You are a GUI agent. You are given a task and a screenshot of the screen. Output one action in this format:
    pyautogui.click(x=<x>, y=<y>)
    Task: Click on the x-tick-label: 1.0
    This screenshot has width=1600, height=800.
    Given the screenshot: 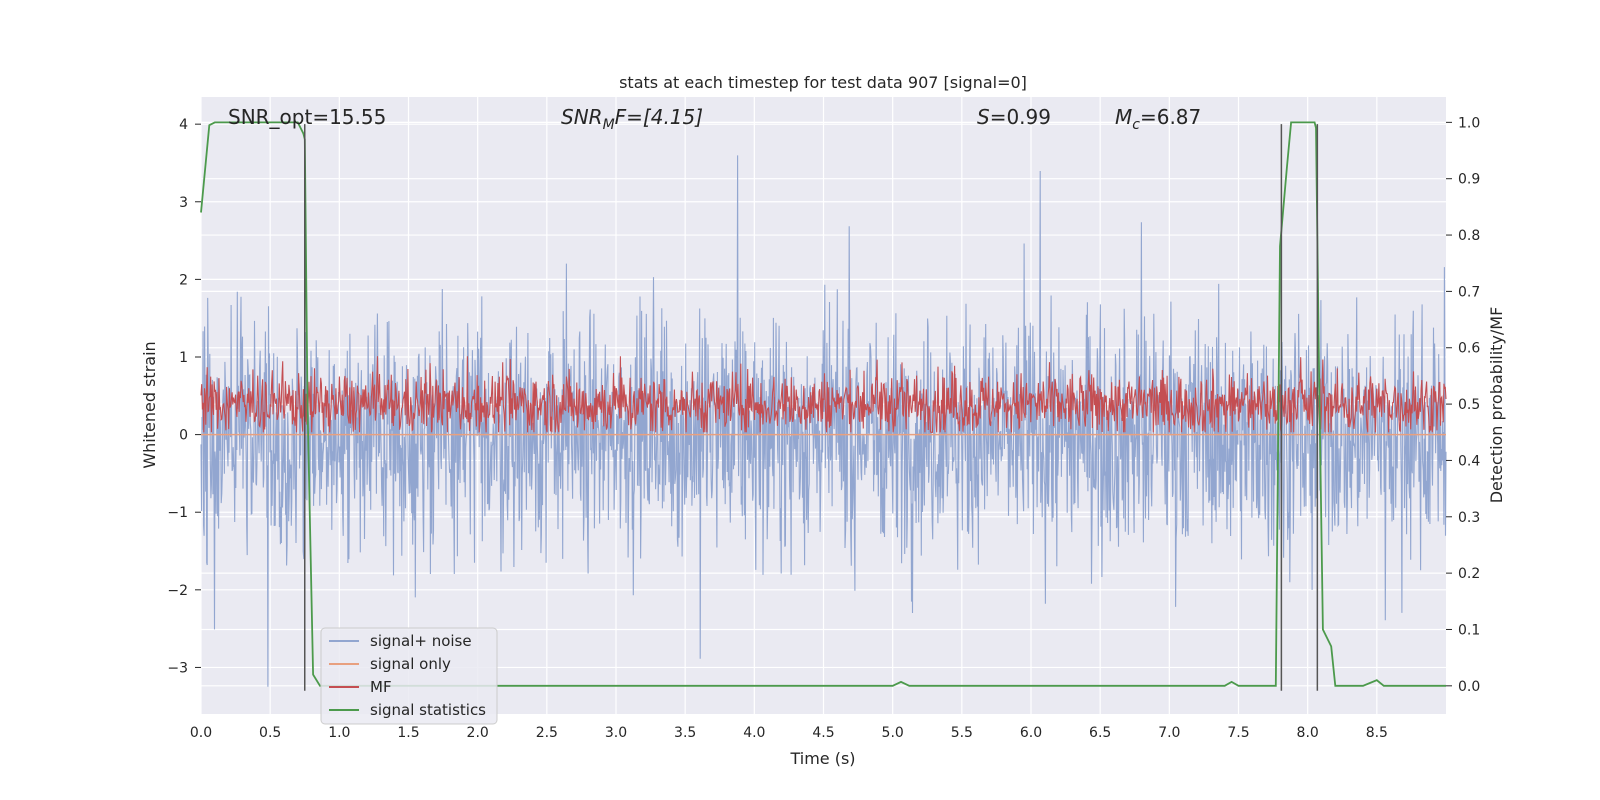 What is the action you would take?
    pyautogui.click(x=339, y=733)
    